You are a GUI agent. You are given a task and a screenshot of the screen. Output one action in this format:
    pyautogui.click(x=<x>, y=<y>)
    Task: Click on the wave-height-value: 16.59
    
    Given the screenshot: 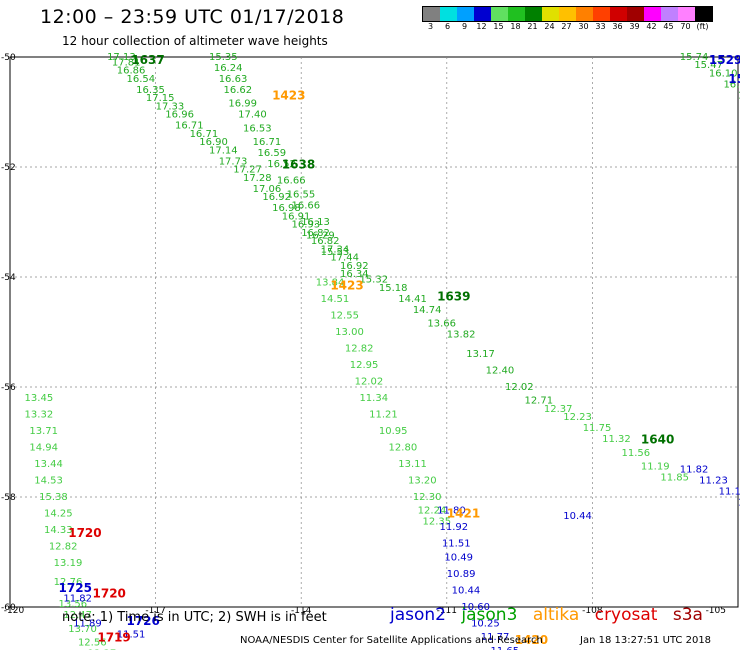 What is the action you would take?
    pyautogui.click(x=272, y=153)
    